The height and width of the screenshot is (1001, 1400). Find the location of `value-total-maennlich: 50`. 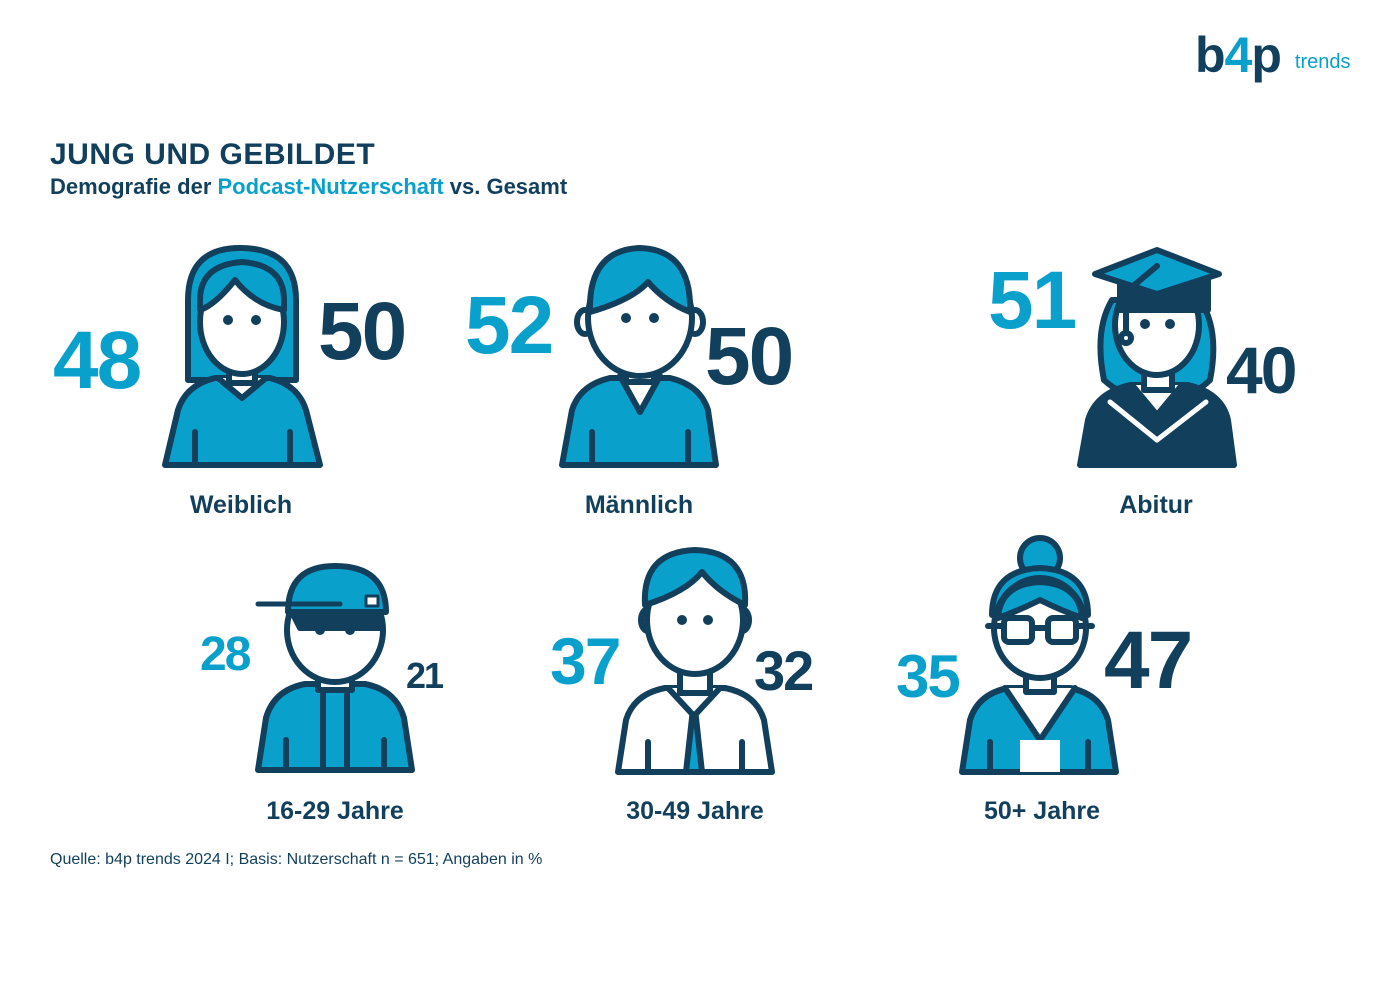

value-total-maennlich: 50 is located at coordinates (748, 356).